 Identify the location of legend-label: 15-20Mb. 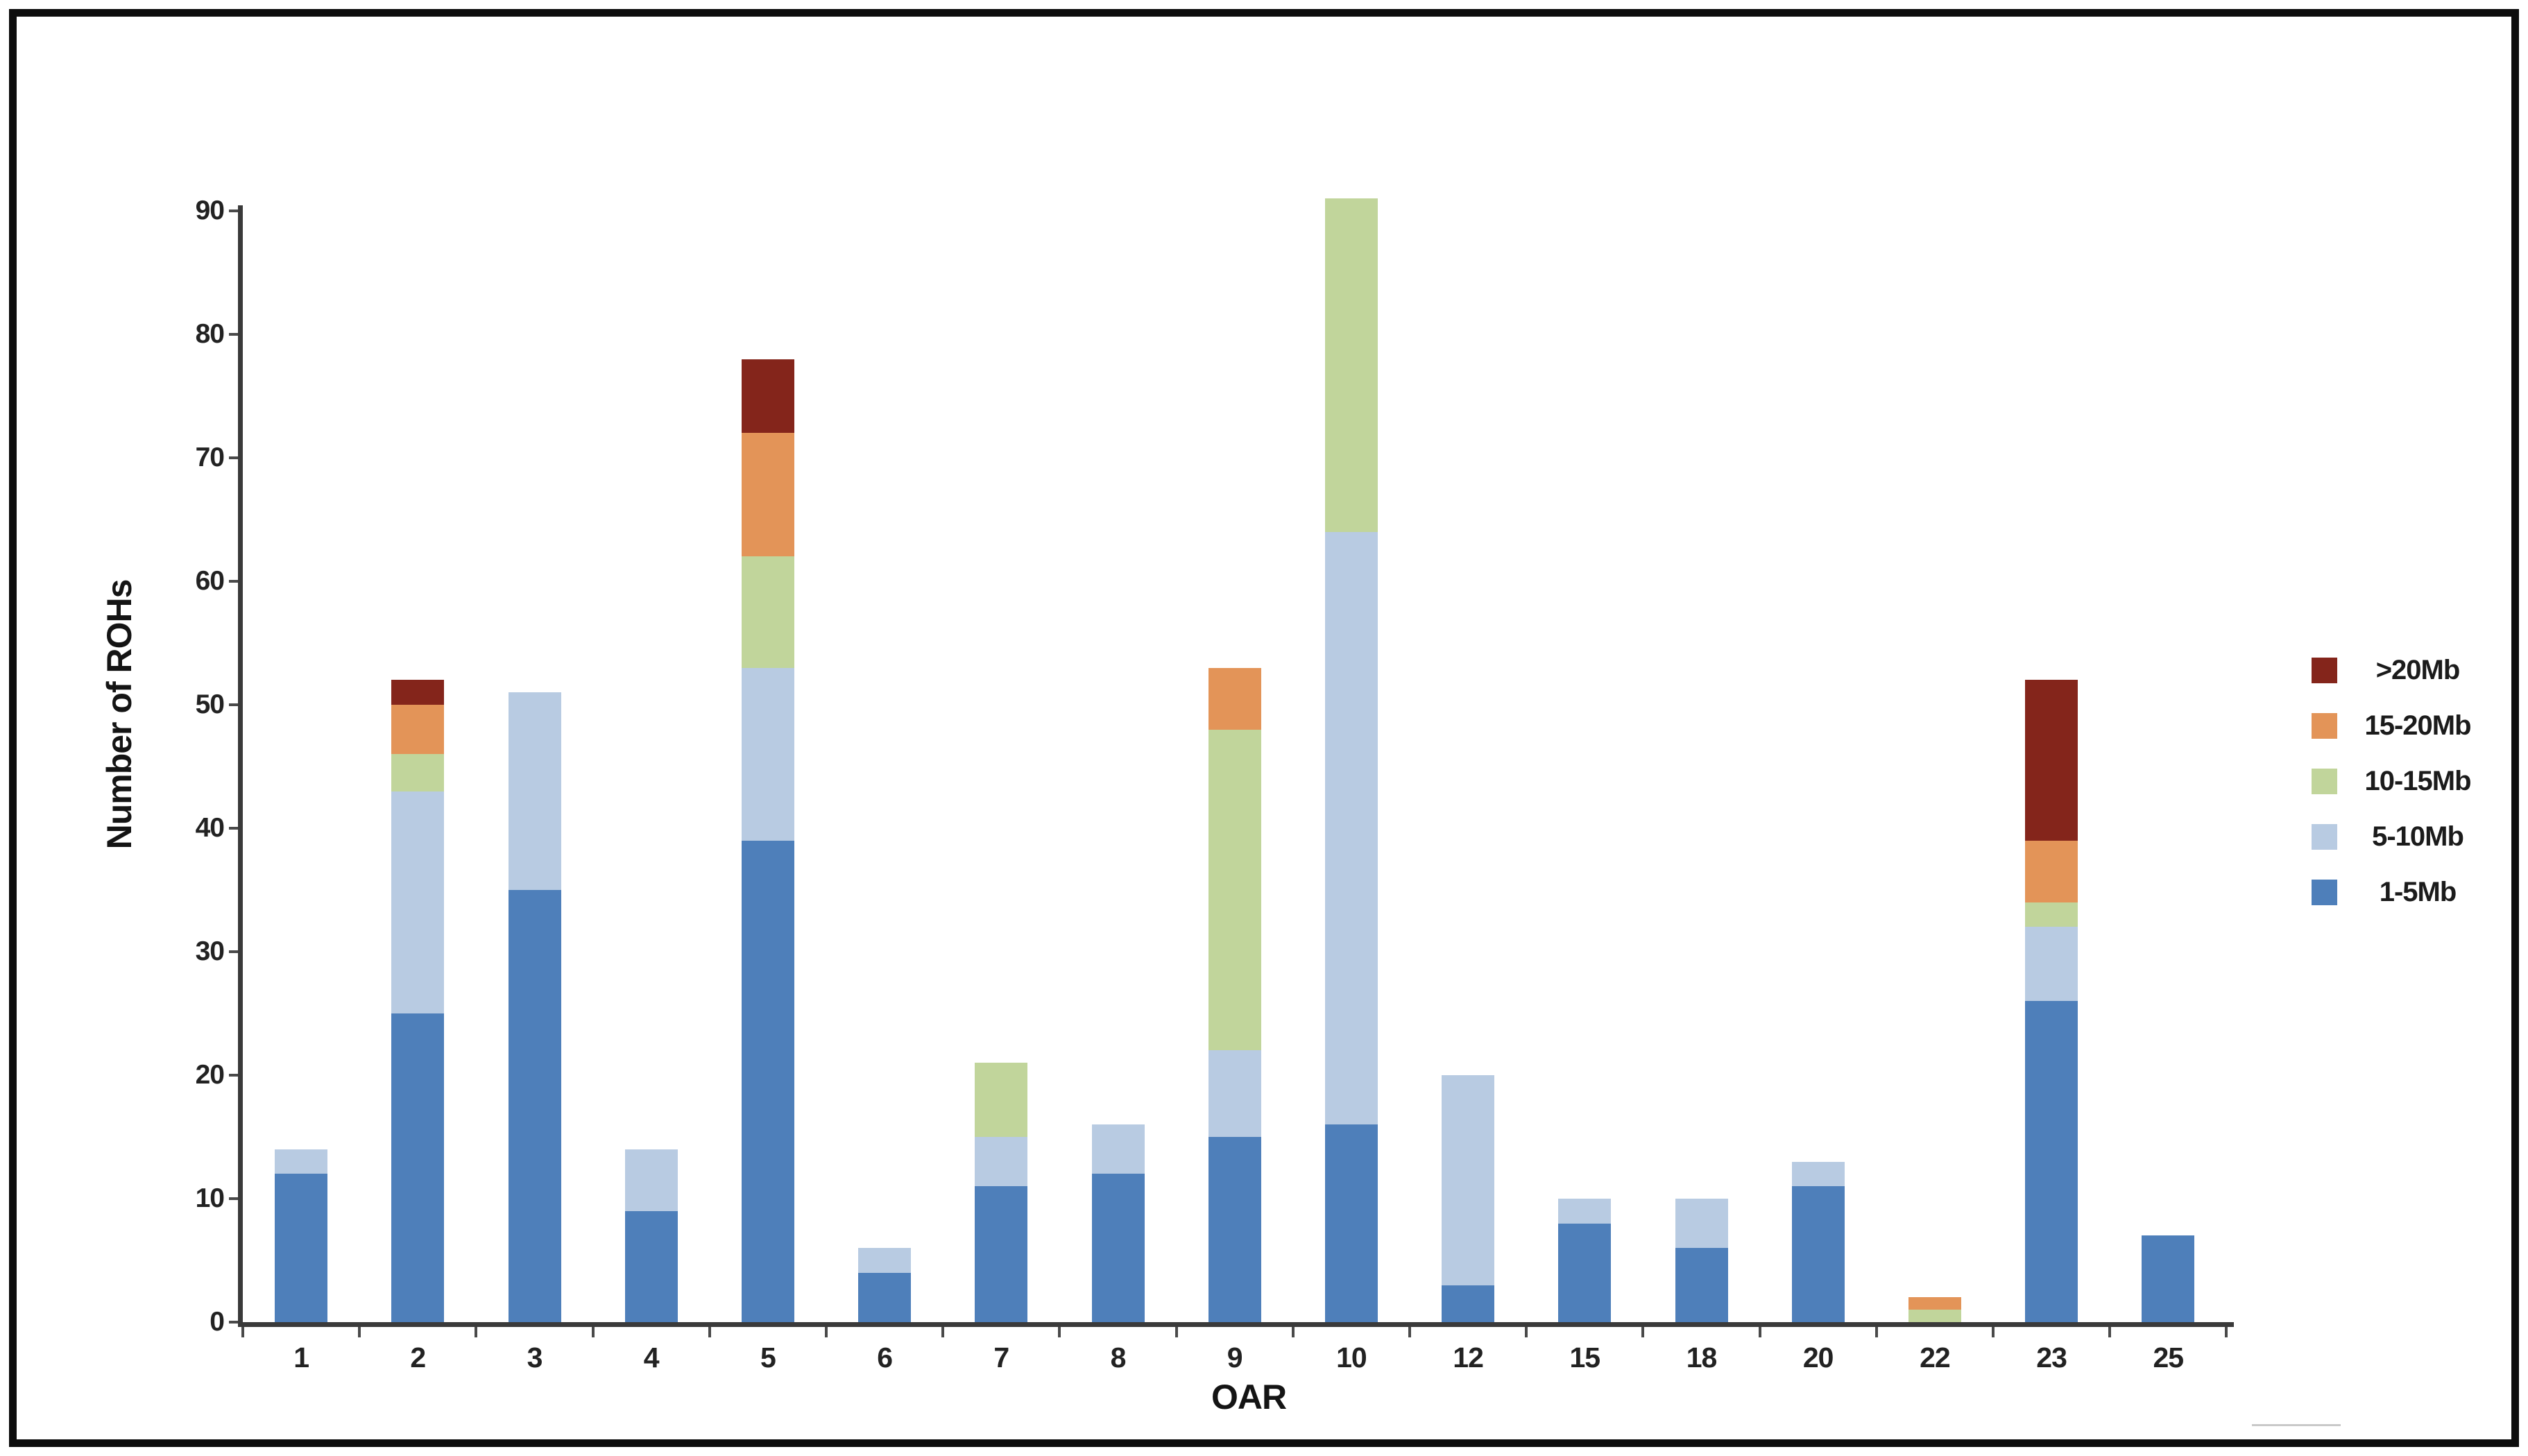
(2417, 725).